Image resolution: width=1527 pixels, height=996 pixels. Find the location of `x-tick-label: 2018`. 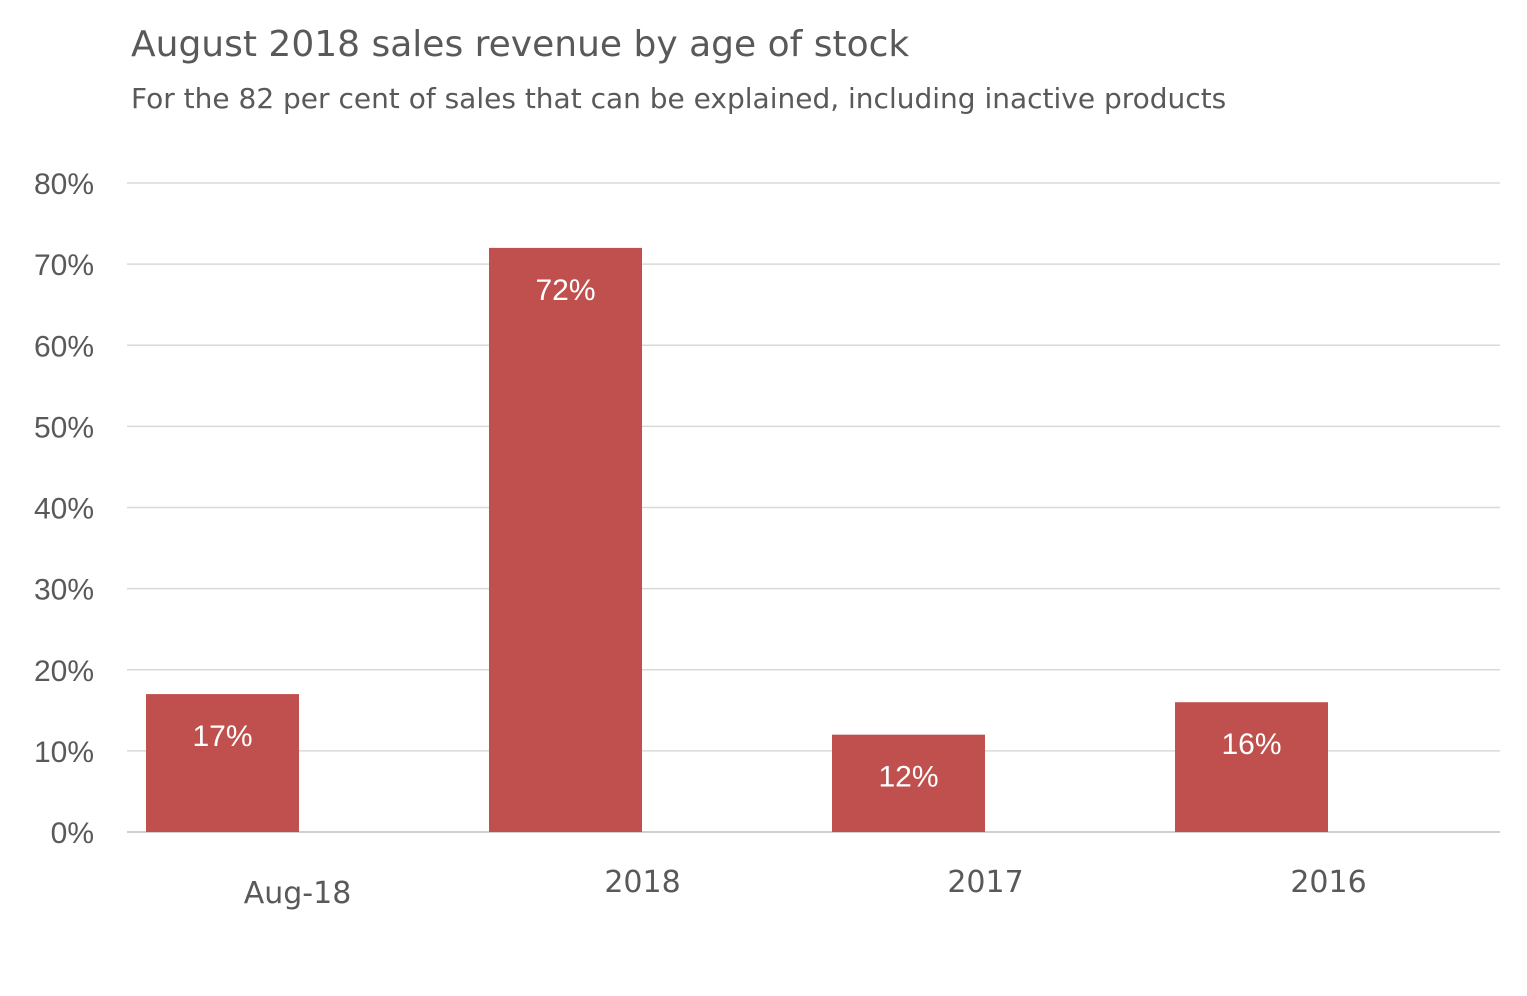

x-tick-label: 2018 is located at coordinates (642, 882).